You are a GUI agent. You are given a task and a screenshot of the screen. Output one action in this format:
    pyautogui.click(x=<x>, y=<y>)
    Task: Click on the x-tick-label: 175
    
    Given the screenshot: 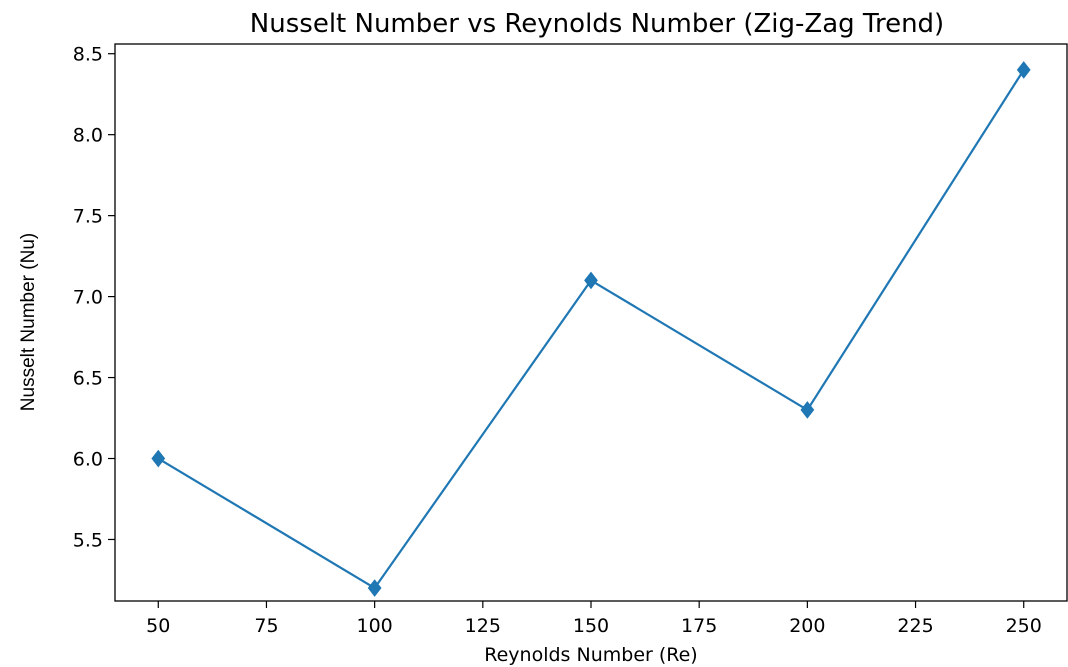 What is the action you would take?
    pyautogui.click(x=699, y=626)
    